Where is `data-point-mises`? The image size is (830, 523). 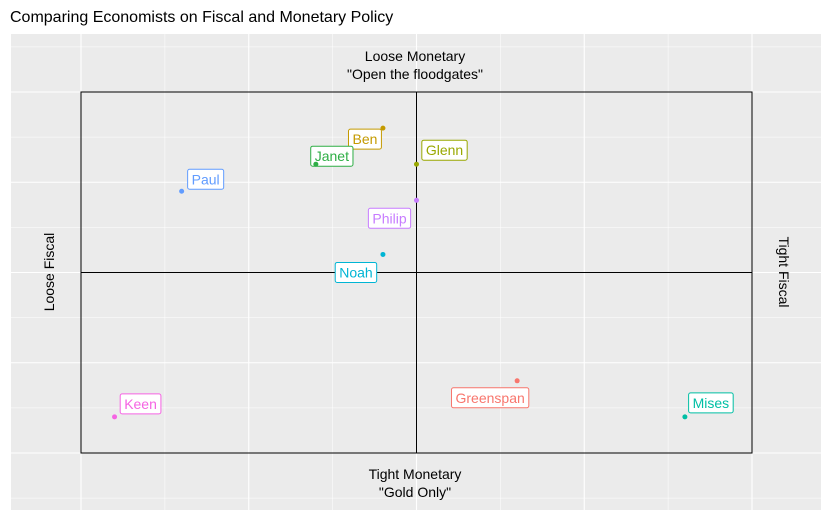
data-point-mises is located at coordinates (685, 417).